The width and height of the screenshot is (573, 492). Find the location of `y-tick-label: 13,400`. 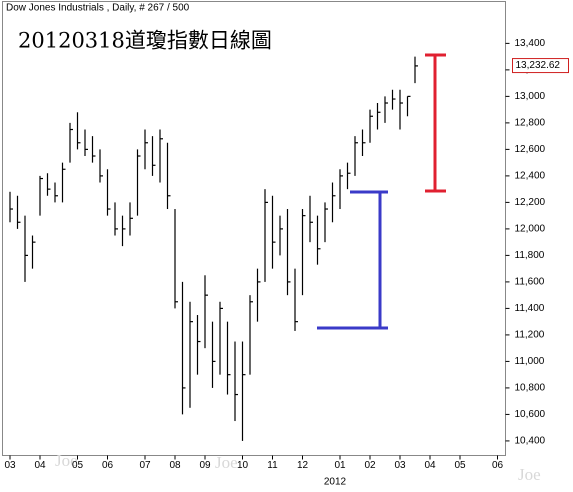

y-tick-label: 13,400 is located at coordinates (530, 43).